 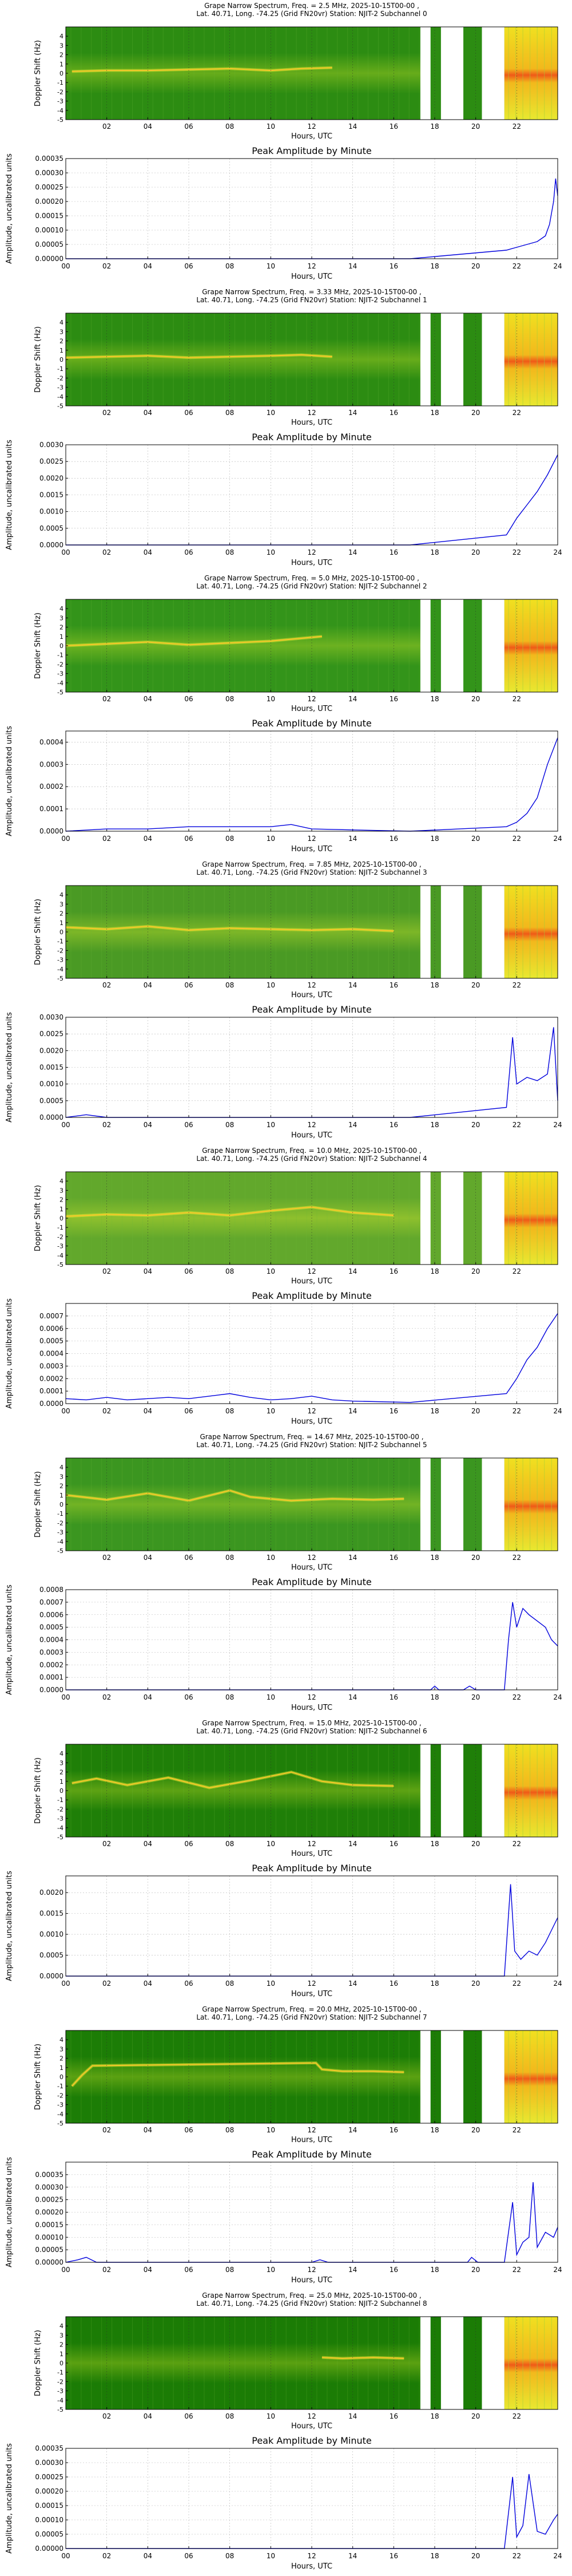 I want to click on spectrogram-x-tick-label: 02, so click(x=106, y=699).